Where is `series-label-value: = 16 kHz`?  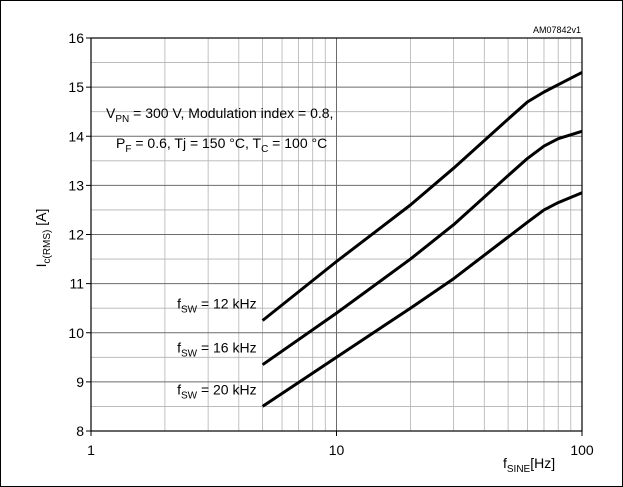
series-label-value: = 16 kHz is located at coordinates (227, 348).